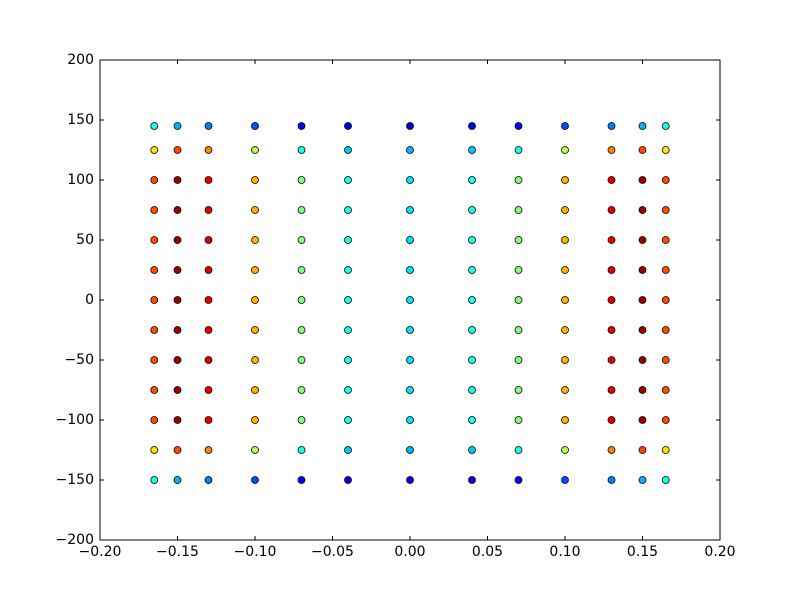 The height and width of the screenshot is (600, 800). I want to click on y-tick-label: 0, so click(89, 300).